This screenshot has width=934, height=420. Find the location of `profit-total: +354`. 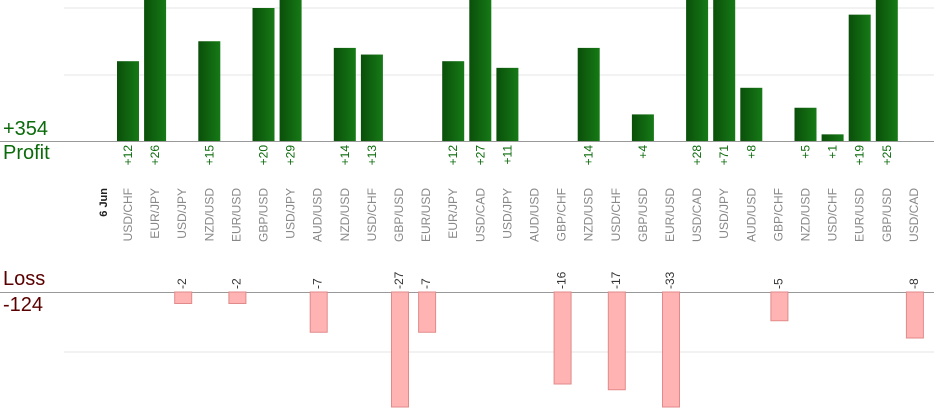

profit-total: +354 is located at coordinates (26, 129).